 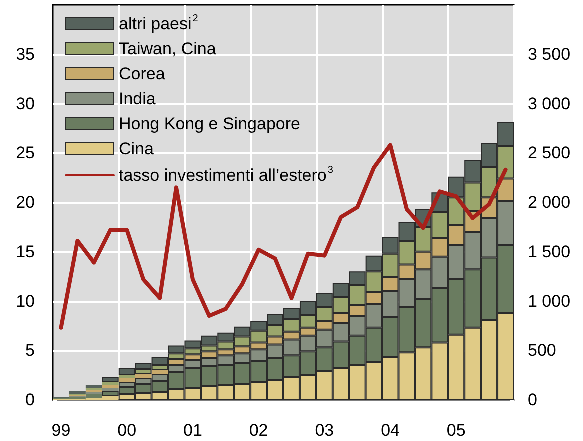 I want to click on legend-label: Cina, so click(x=137, y=149).